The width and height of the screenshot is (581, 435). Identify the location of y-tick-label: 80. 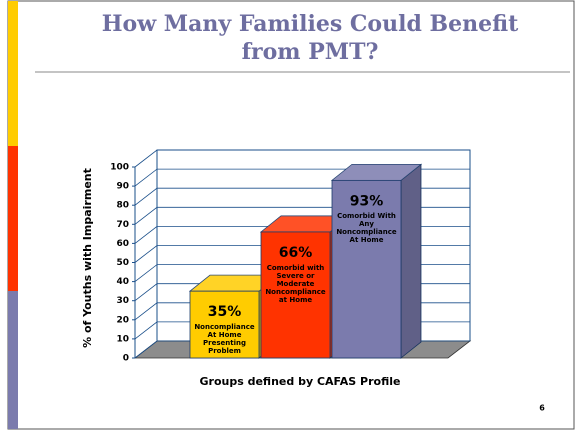
(122, 206).